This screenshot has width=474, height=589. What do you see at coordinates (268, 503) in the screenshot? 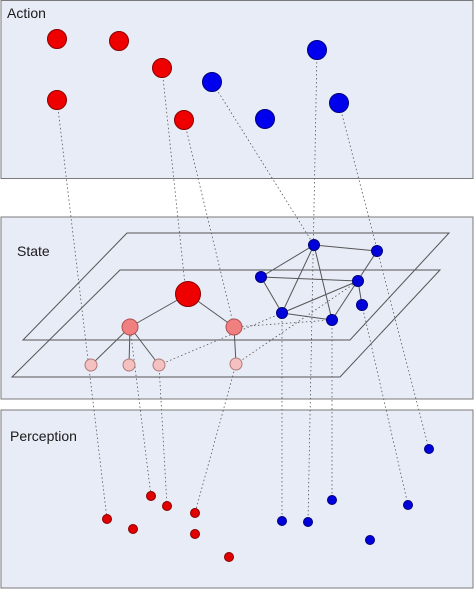
I see `perception-nodes` at bounding box center [268, 503].